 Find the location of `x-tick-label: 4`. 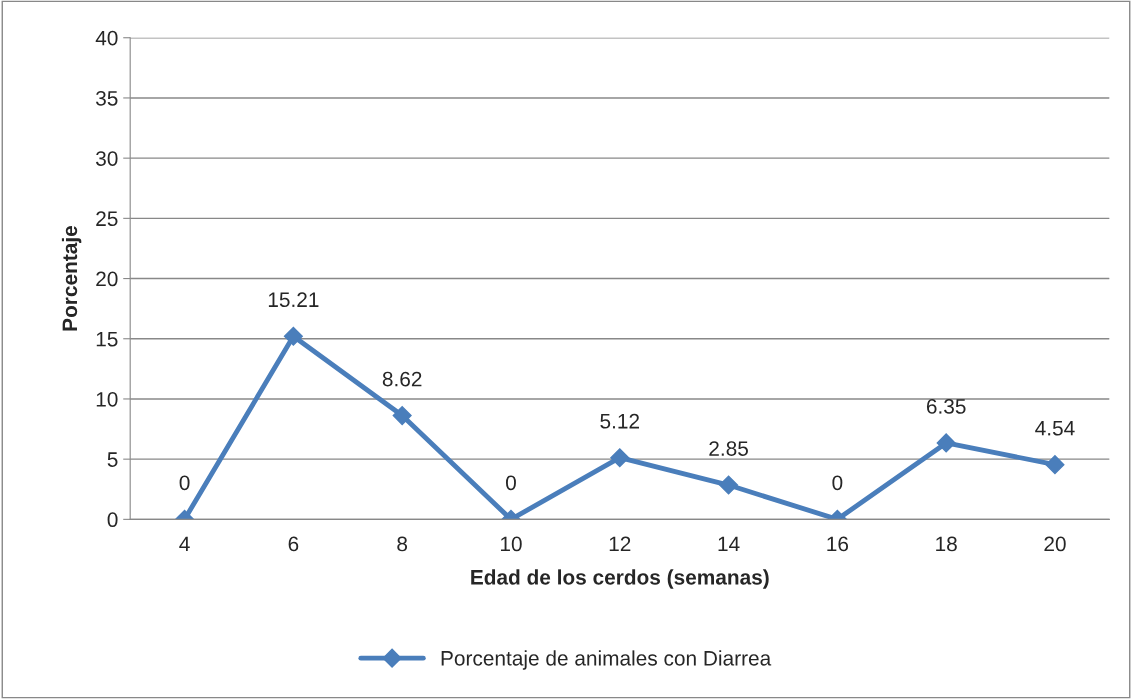

x-tick-label: 4 is located at coordinates (184, 544).